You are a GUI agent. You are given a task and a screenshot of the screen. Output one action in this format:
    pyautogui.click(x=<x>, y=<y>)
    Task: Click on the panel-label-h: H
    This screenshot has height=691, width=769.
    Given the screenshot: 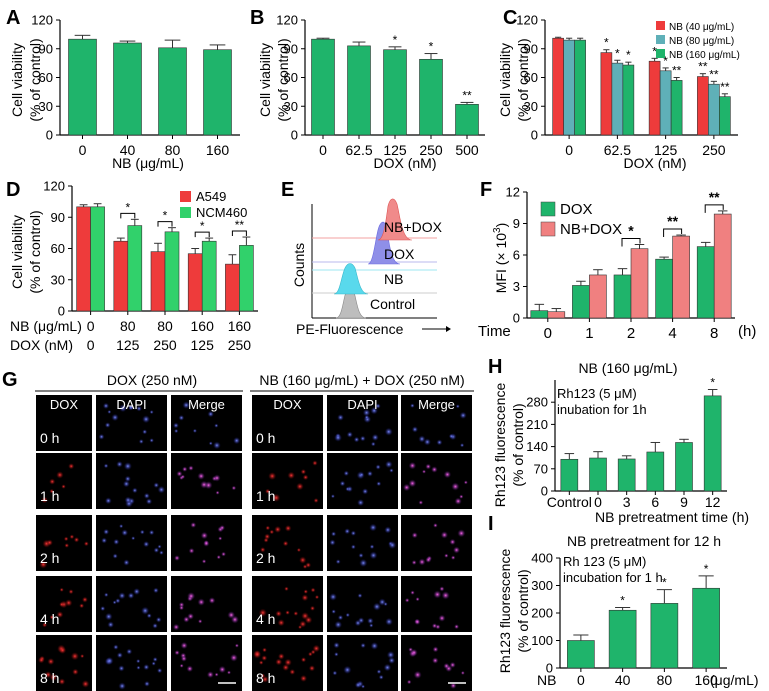 What is the action you would take?
    pyautogui.click(x=495, y=367)
    